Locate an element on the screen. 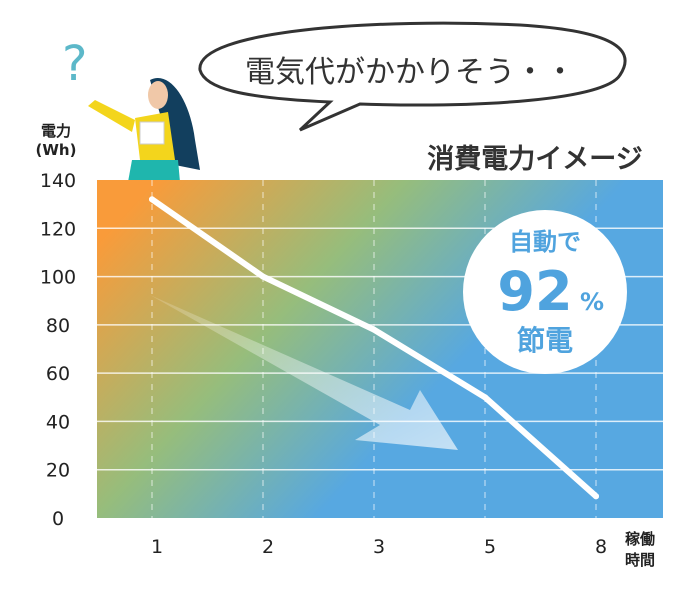  chart-title: 消費電力イメージ is located at coordinates (534, 159).